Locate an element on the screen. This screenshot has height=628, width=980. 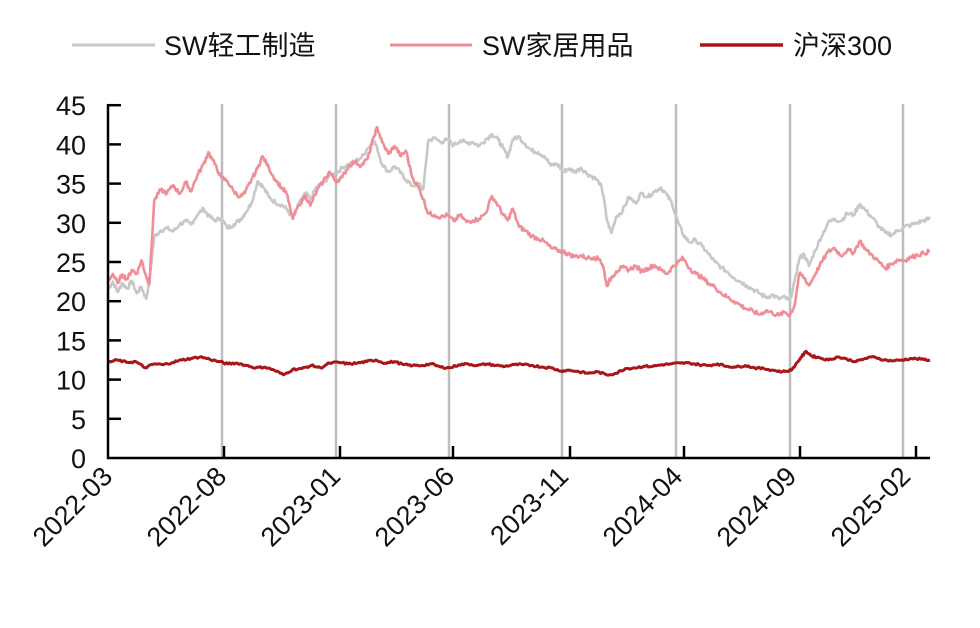
x-tick-label: 2023-11 is located at coordinates (529, 506).